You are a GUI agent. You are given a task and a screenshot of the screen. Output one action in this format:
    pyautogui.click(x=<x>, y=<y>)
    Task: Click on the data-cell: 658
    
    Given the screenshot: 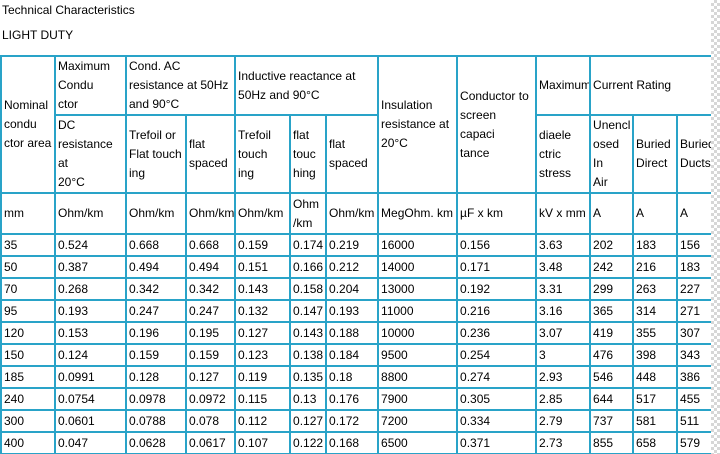 What is the action you would take?
    pyautogui.click(x=655, y=442)
    